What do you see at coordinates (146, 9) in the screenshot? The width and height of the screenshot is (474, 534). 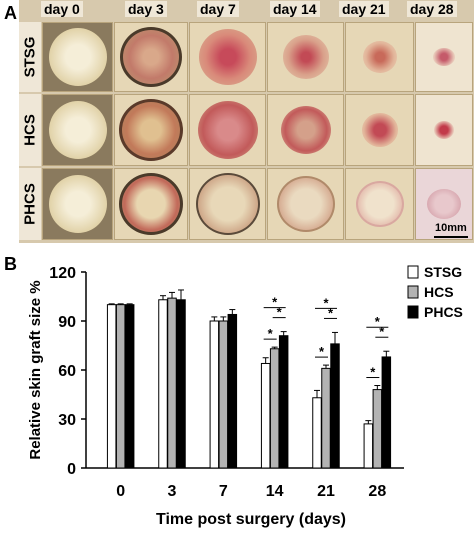 I see `day-label-3: day 3` at bounding box center [146, 9].